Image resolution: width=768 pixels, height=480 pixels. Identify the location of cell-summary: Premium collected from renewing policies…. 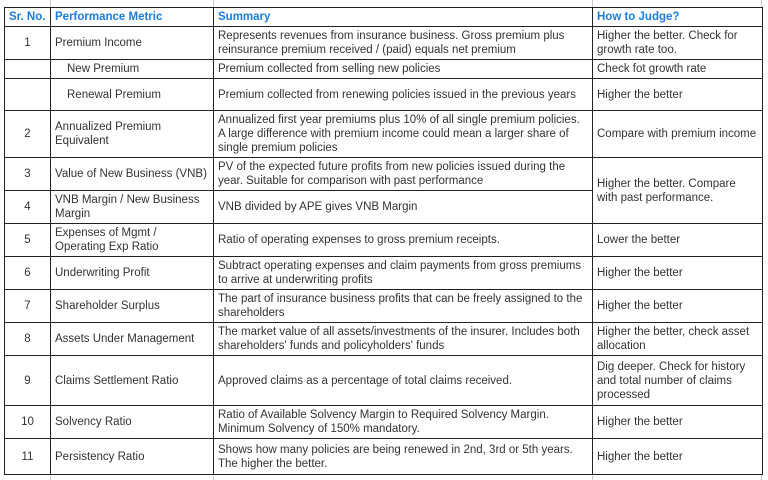
(403, 94).